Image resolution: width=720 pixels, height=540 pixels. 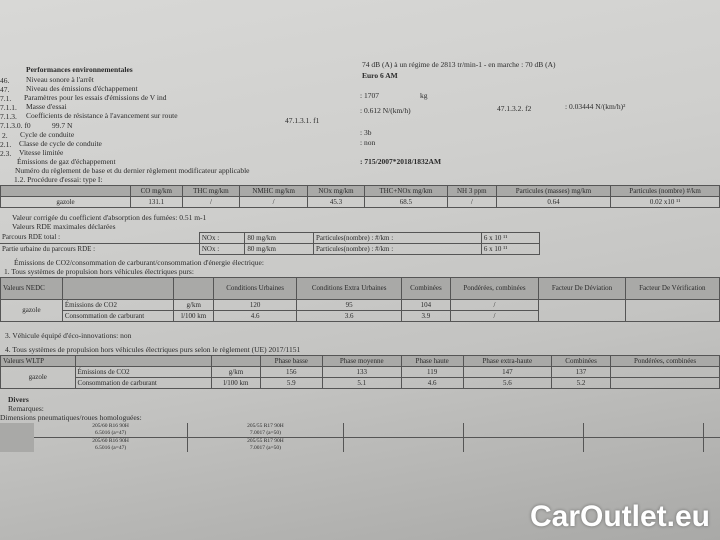 I want to click on cell: l/100 km, so click(x=194, y=316).